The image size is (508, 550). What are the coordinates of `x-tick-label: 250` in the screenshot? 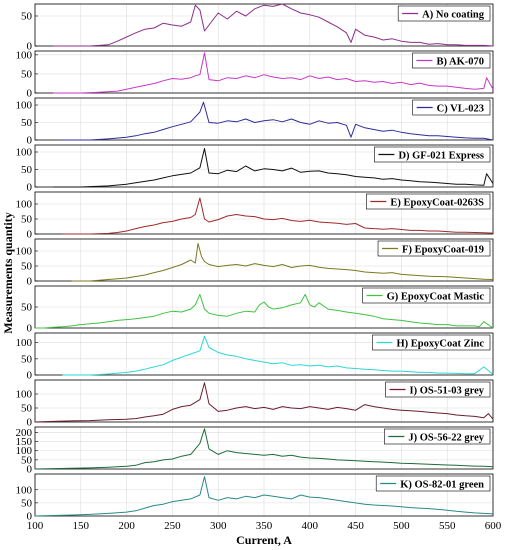 It's located at (172, 526).